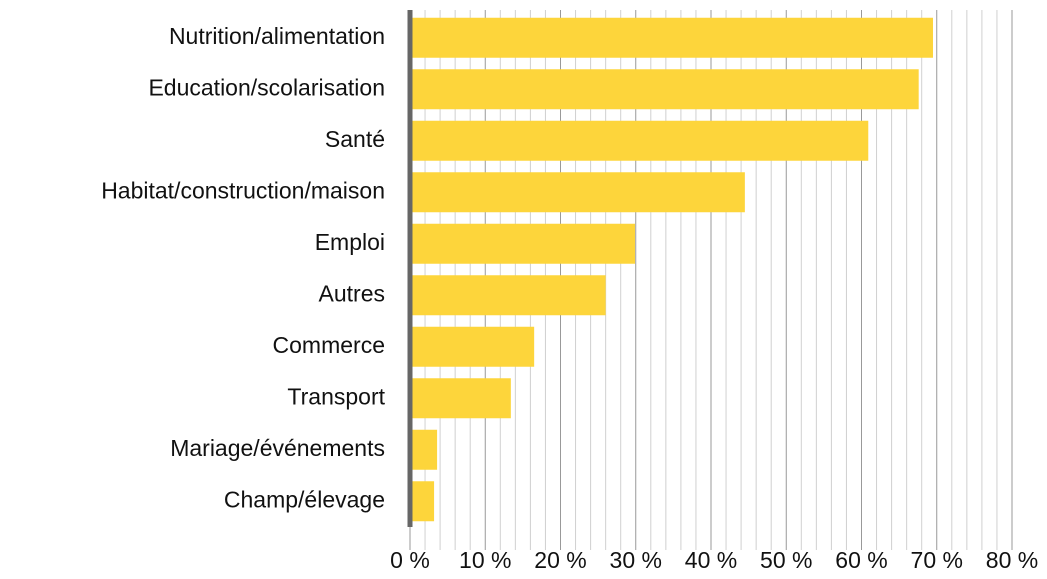  I want to click on x-tick-label: 40 %, so click(711, 560).